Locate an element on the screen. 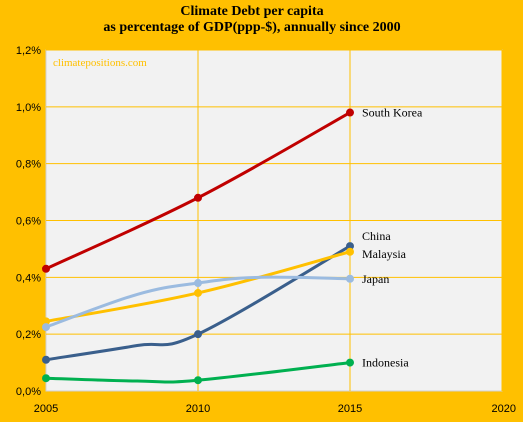 This screenshot has height=422, width=523. x-tick-label: 2010 is located at coordinates (198, 409).